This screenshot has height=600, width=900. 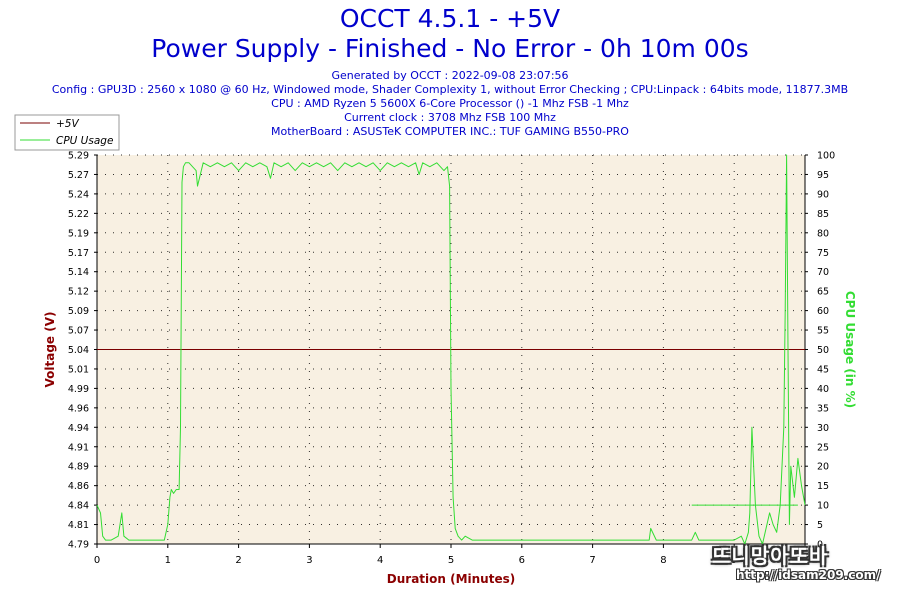 What do you see at coordinates (823, 175) in the screenshot?
I see `y-right-tick-label: 95` at bounding box center [823, 175].